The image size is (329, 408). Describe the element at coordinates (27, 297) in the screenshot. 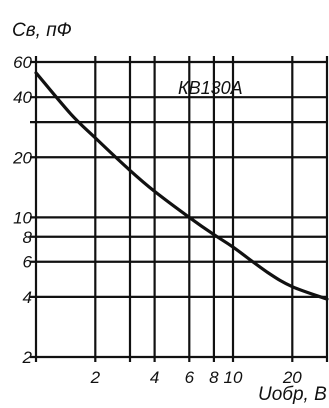

I see `y-tick-label: 4` at that location.